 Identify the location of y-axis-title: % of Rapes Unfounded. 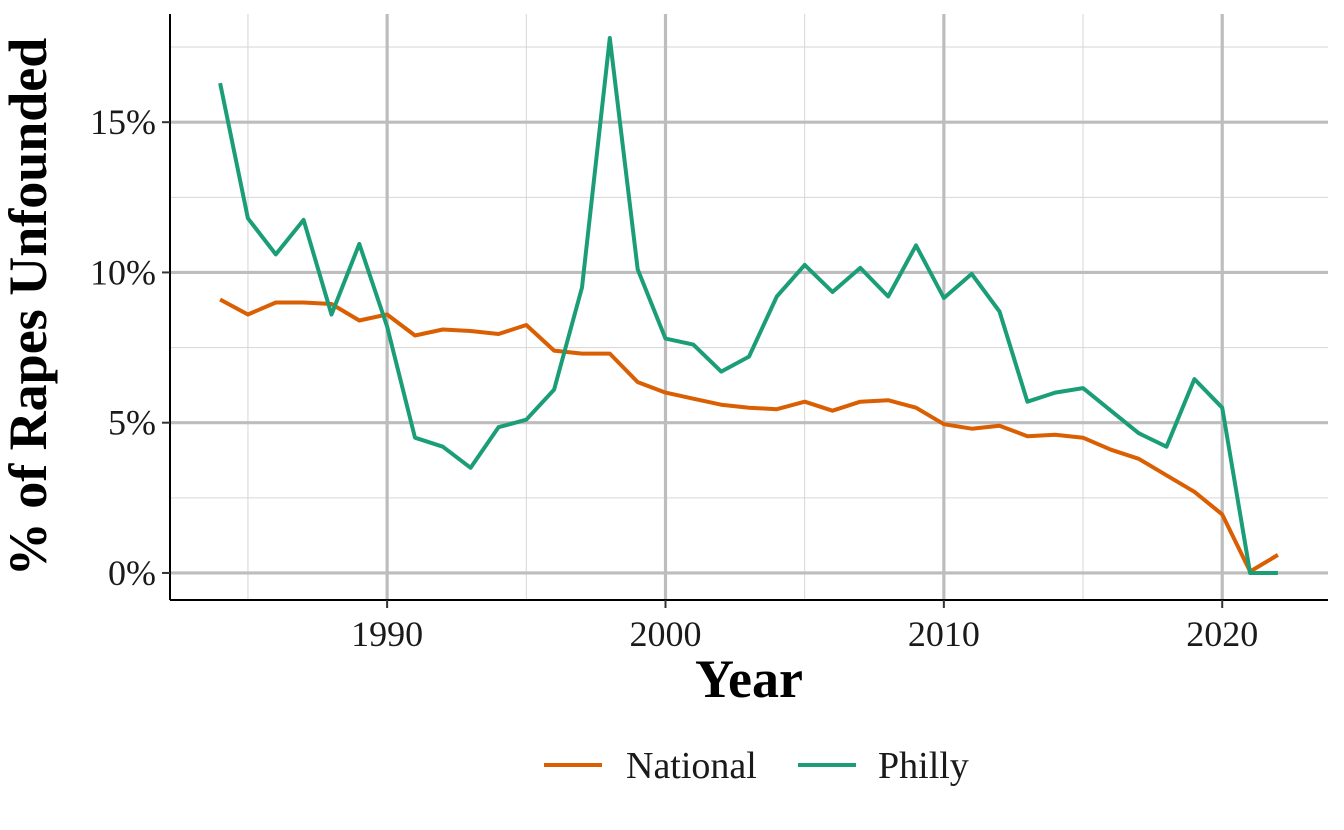
(29, 307).